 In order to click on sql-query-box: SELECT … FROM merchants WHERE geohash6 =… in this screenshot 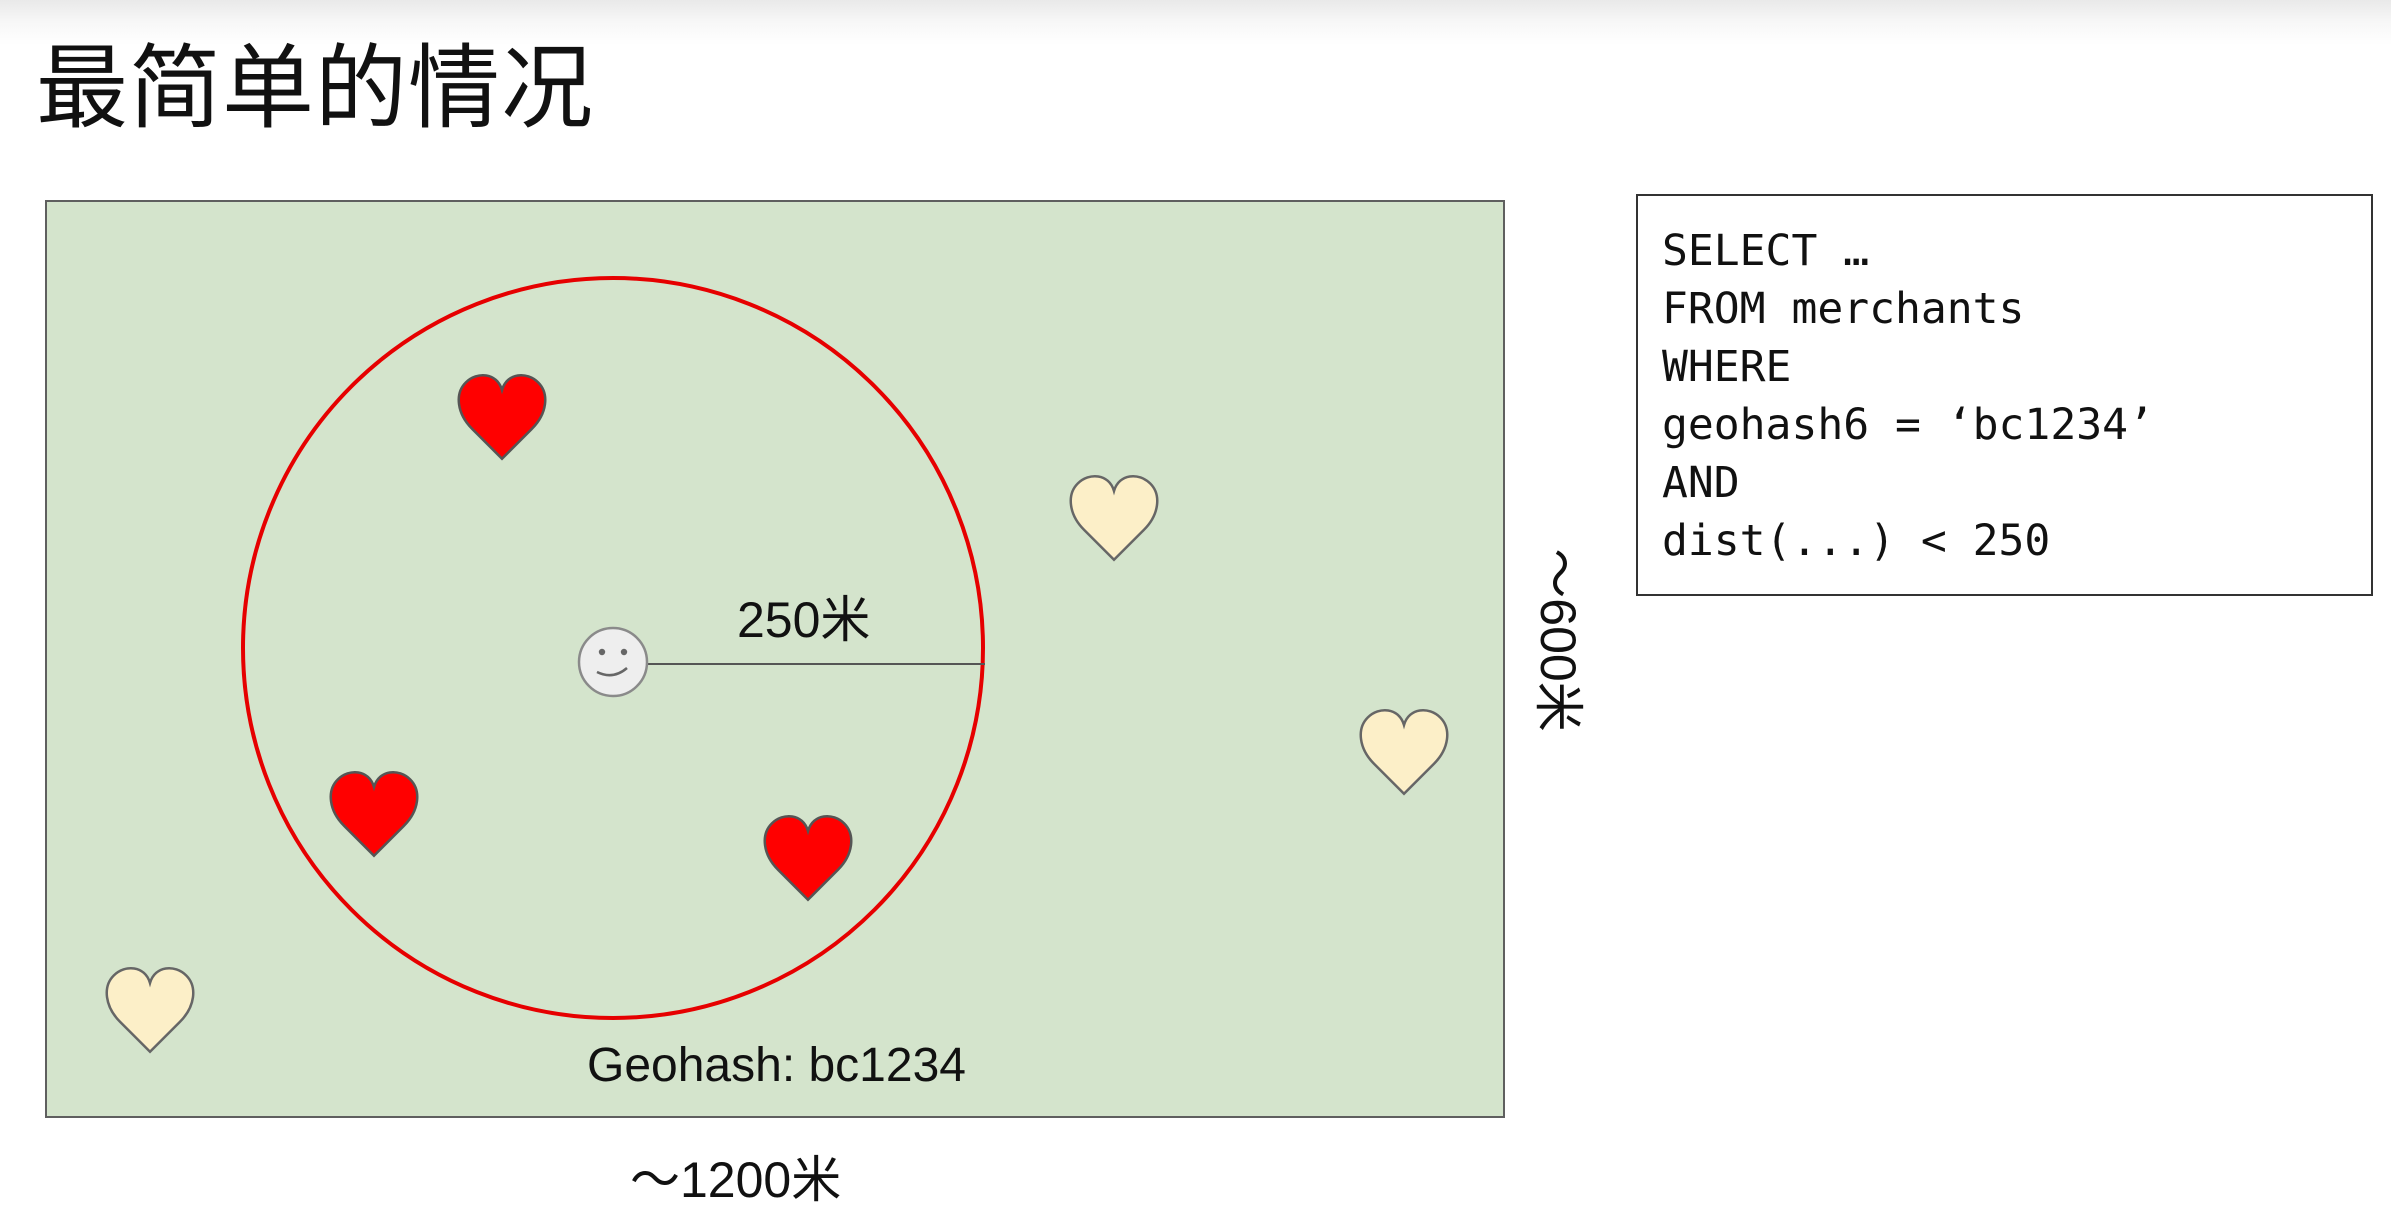, I will do `click(2004, 395)`.